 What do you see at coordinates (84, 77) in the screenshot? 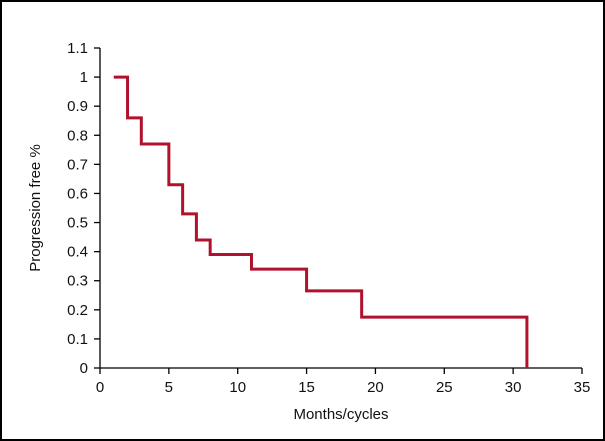
I see `y-tick-label: 1` at bounding box center [84, 77].